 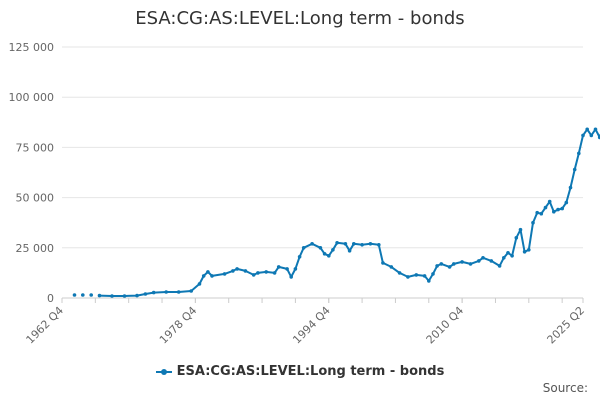 I want to click on chart-title: ESA:CG:AS:LEVEL:Long term - bonds, so click(x=300, y=18).